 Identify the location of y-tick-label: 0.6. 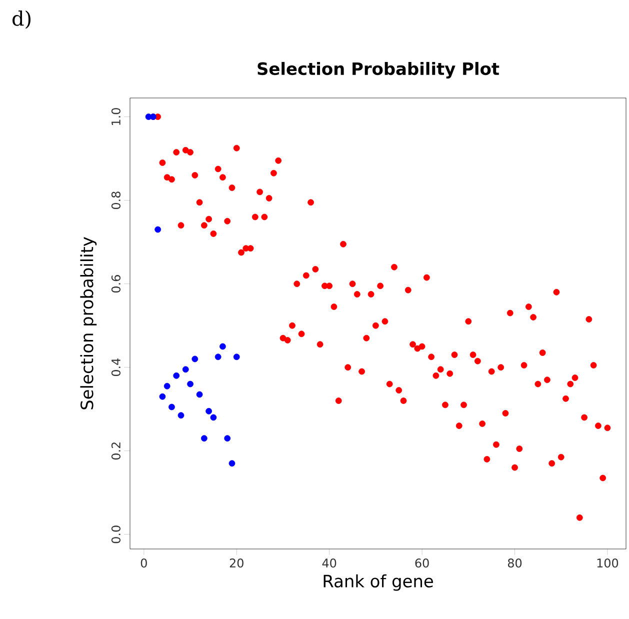
(115, 284).